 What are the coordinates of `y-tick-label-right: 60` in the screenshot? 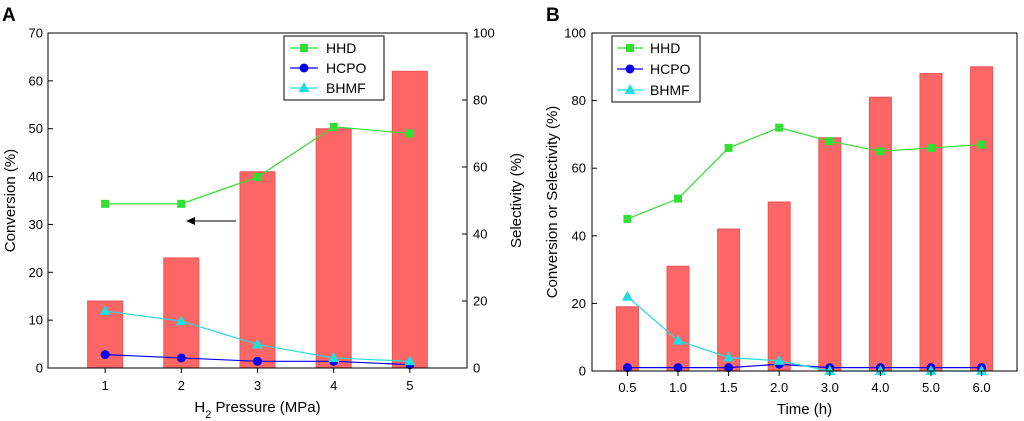 It's located at (480, 167).